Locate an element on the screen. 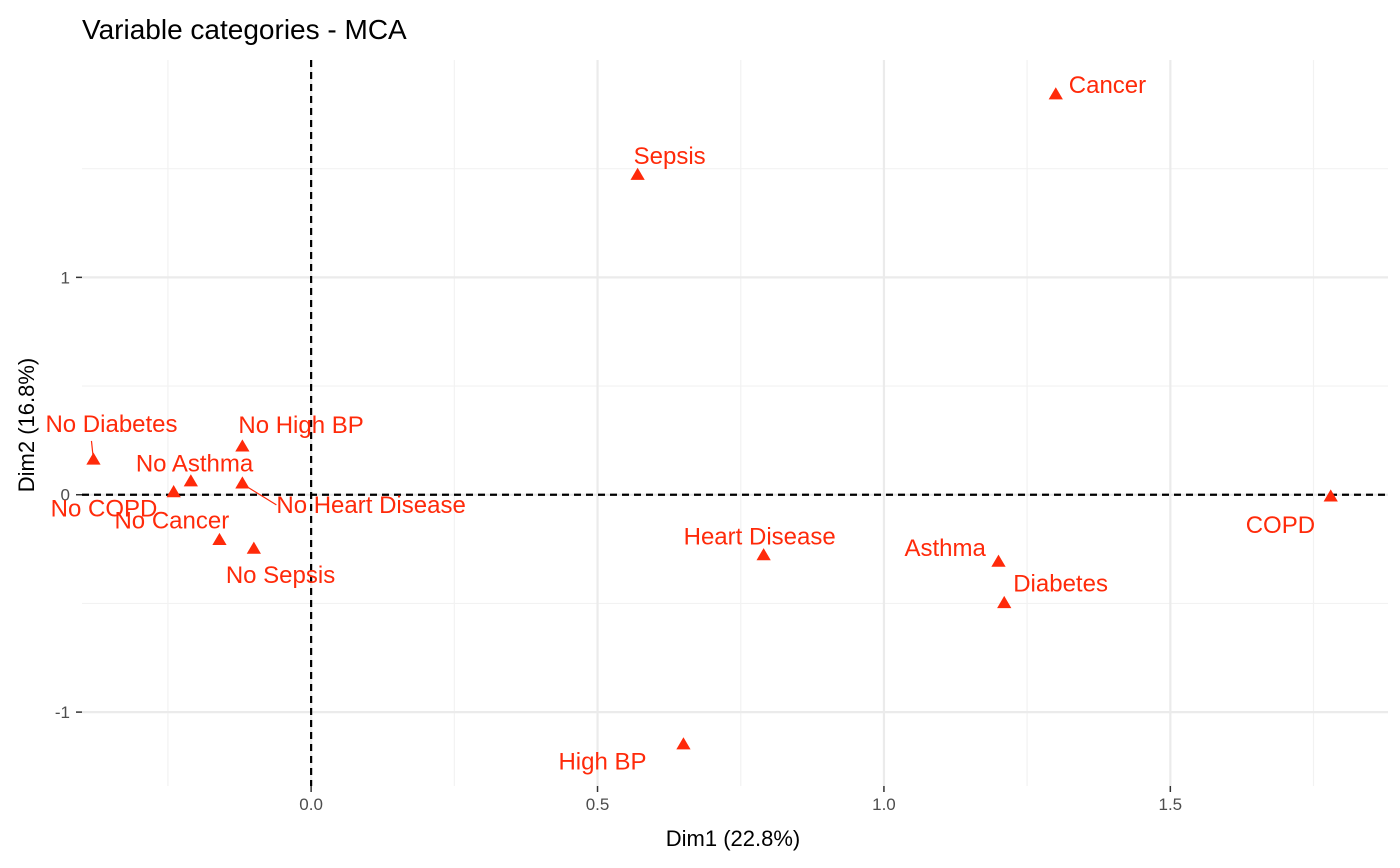 The height and width of the screenshot is (868, 1400). label-sepsis: Sepsis is located at coordinates (670, 156).